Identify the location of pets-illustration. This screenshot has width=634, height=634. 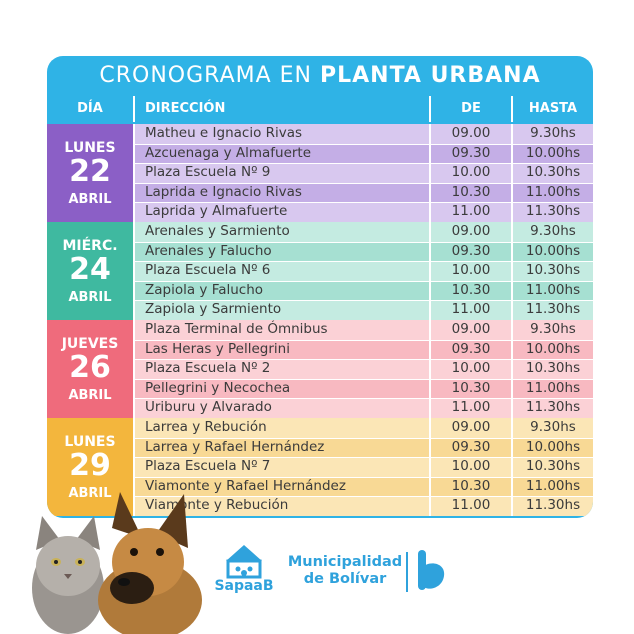
(117, 563).